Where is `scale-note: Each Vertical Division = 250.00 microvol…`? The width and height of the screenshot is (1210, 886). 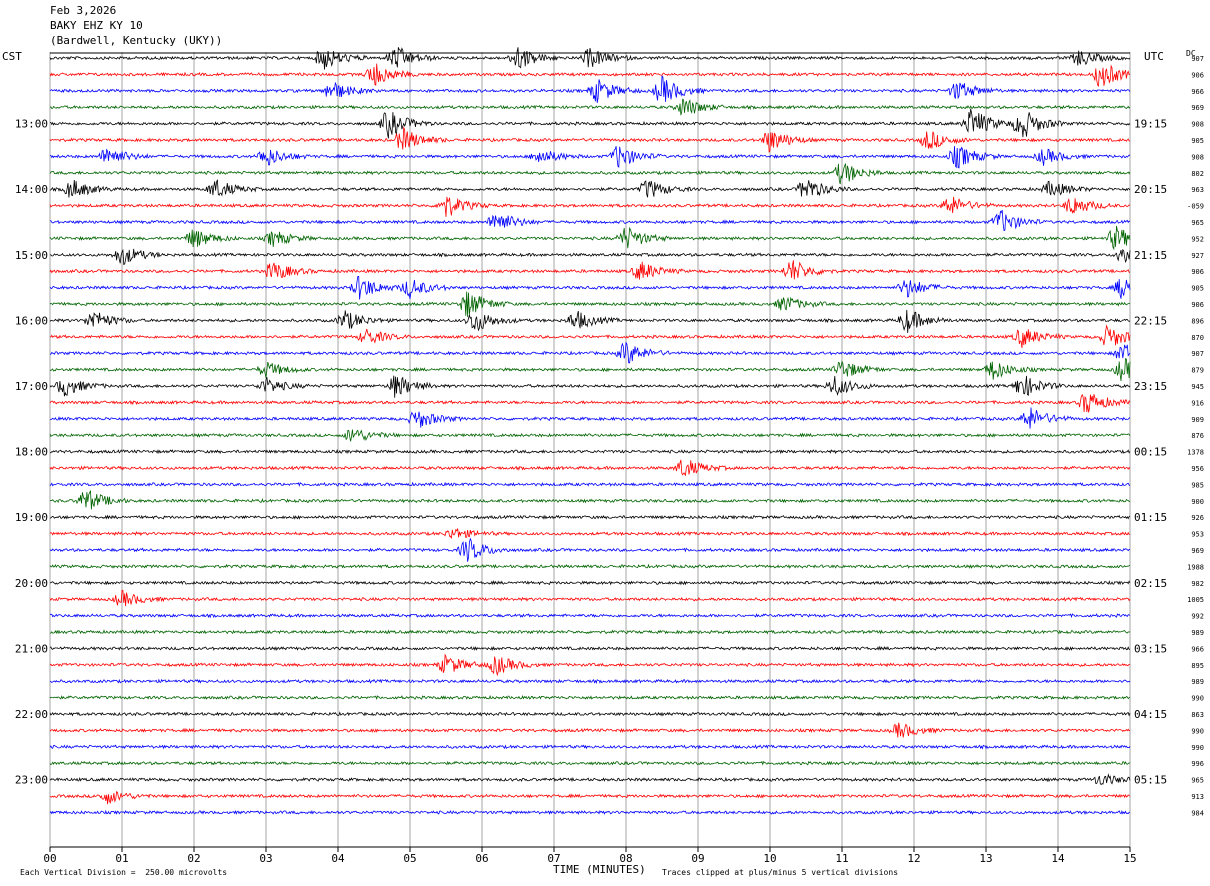 scale-note: Each Vertical Division = 250.00 microvol… is located at coordinates (124, 872).